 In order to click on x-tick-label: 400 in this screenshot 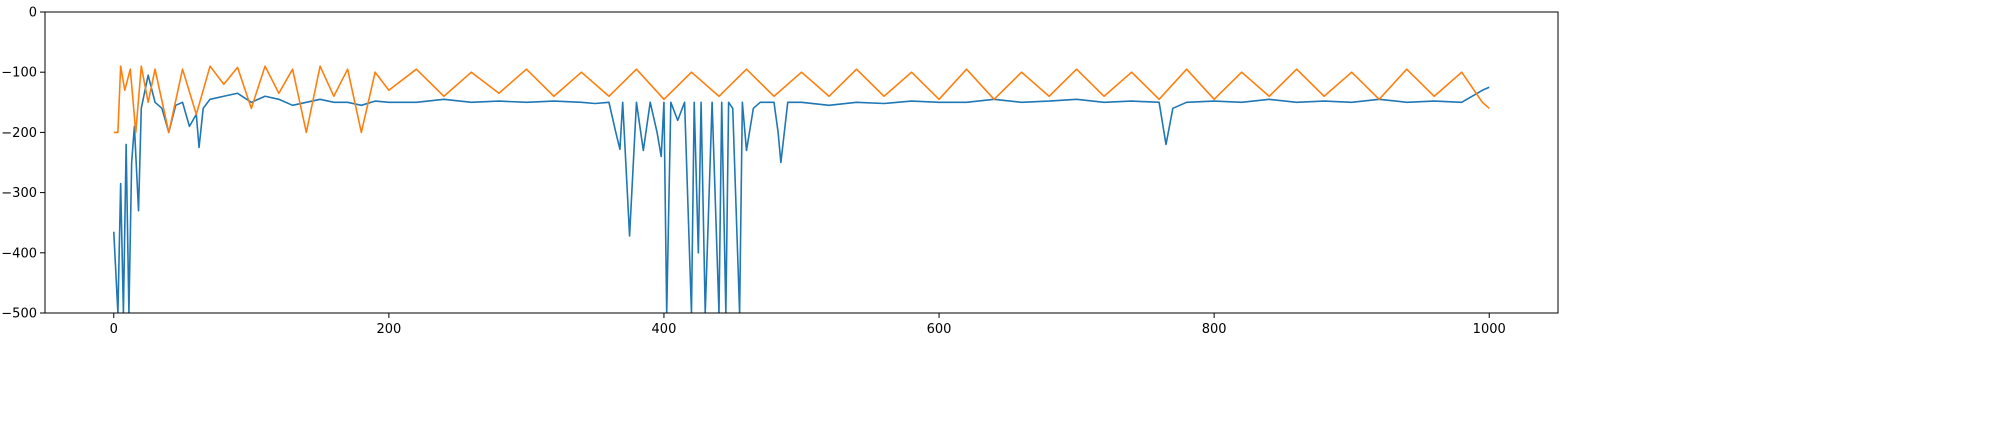, I will do `click(664, 329)`.